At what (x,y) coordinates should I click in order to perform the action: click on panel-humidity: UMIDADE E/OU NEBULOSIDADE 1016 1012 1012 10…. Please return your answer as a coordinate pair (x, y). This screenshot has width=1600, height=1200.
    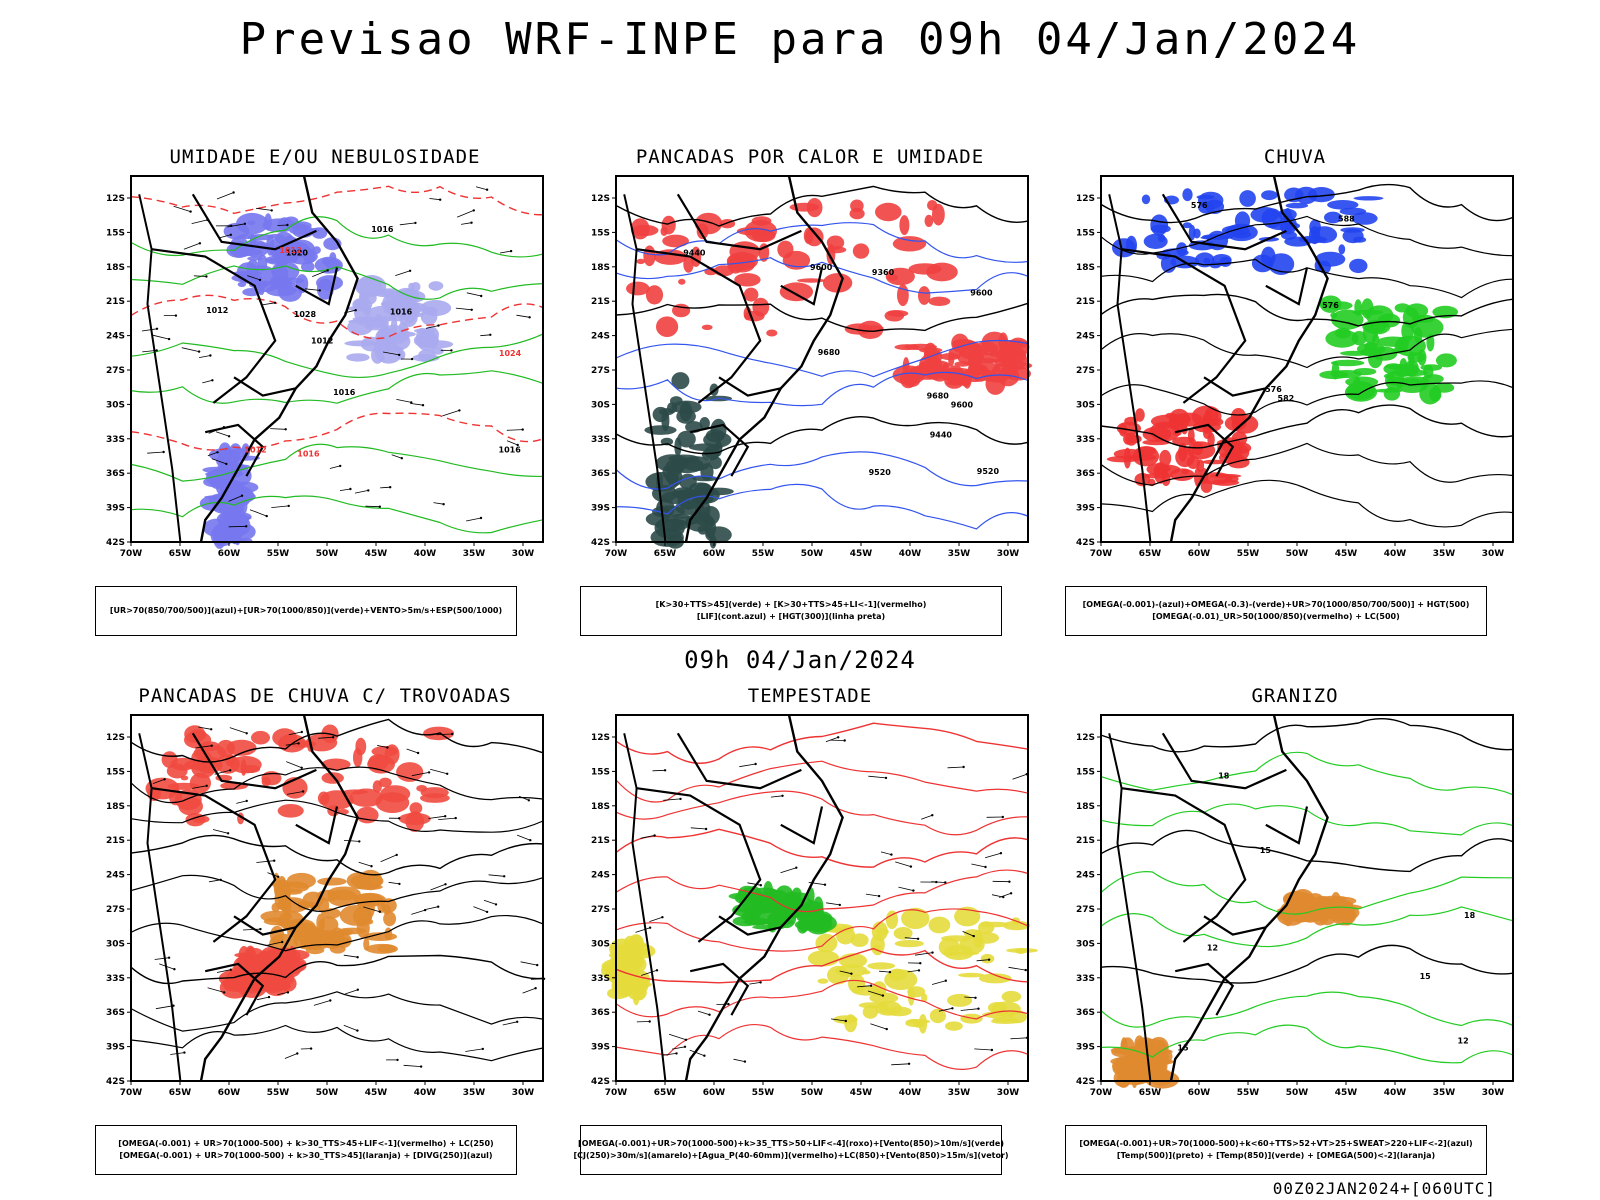
    Looking at the image, I should click on (325, 391).